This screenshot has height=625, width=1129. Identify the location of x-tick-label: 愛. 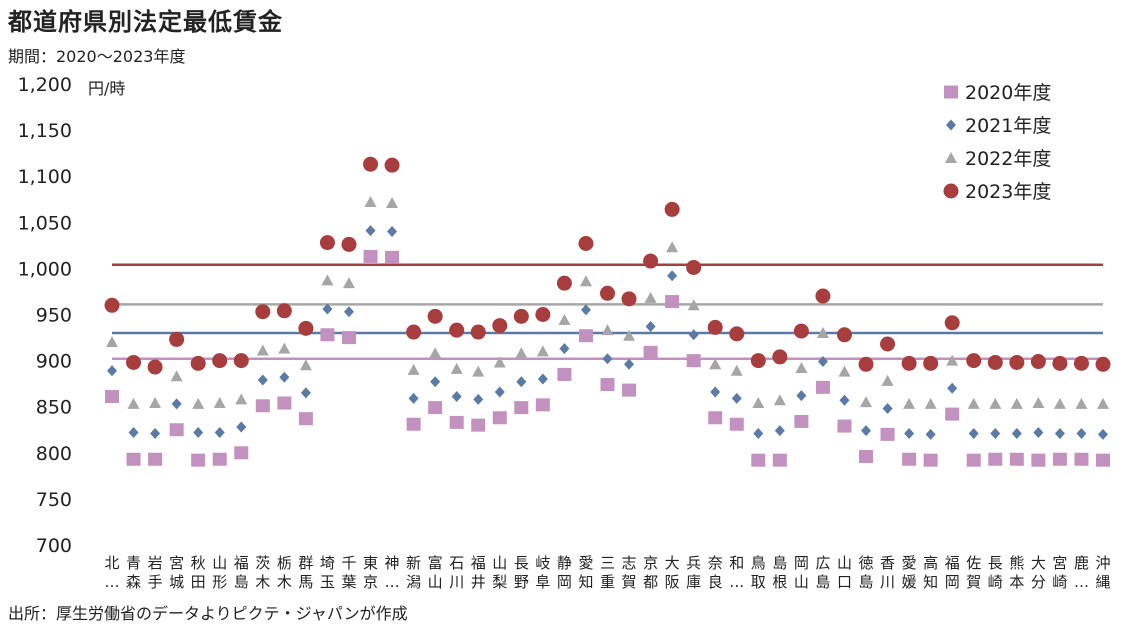
(585, 563).